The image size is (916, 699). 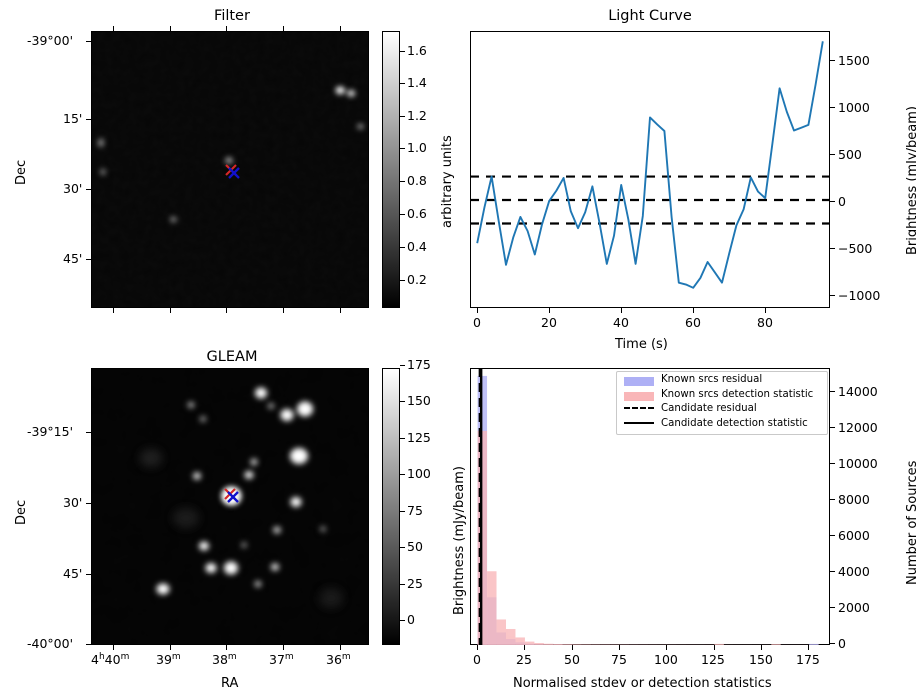 What do you see at coordinates (50, 431) in the screenshot?
I see `gleam-ytick-0: -39°15'` at bounding box center [50, 431].